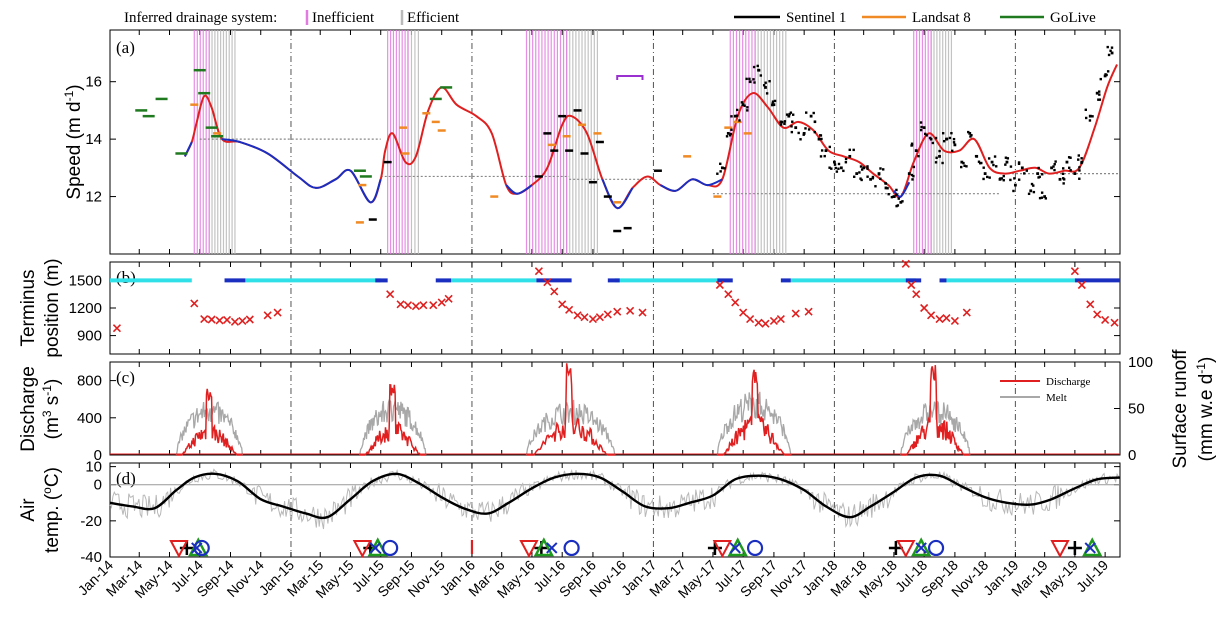 The width and height of the screenshot is (1231, 621). What do you see at coordinates (209, 422) in the screenshot?
I see `discharge-series-line` at bounding box center [209, 422].